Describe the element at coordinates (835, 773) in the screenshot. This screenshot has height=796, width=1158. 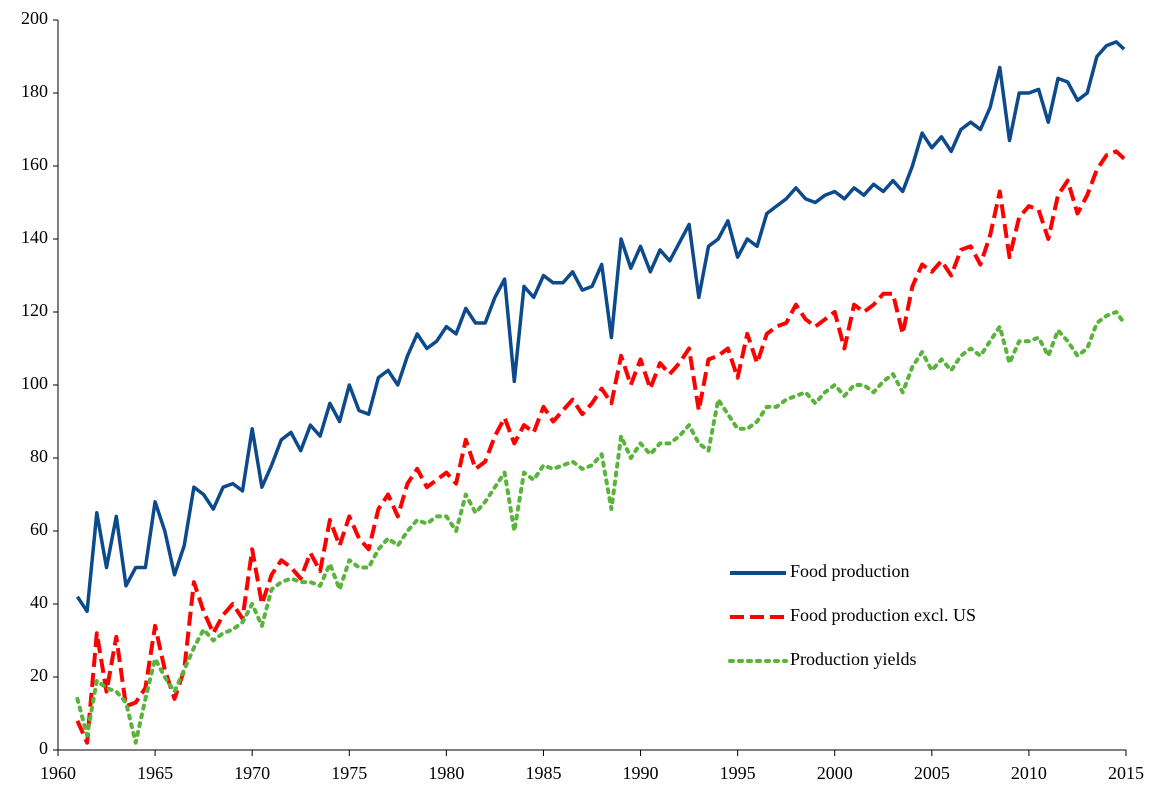
I see `x-tick-label: 2000` at that location.